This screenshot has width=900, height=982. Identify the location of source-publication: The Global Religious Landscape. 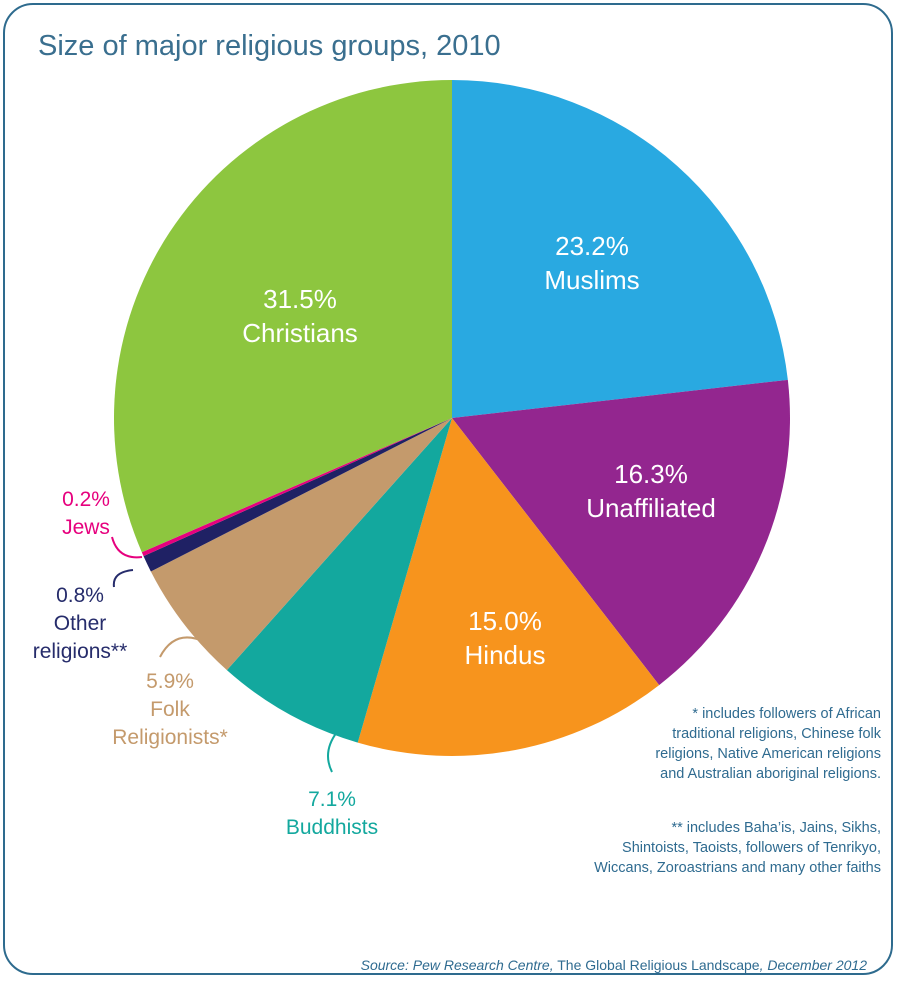
(656, 965).